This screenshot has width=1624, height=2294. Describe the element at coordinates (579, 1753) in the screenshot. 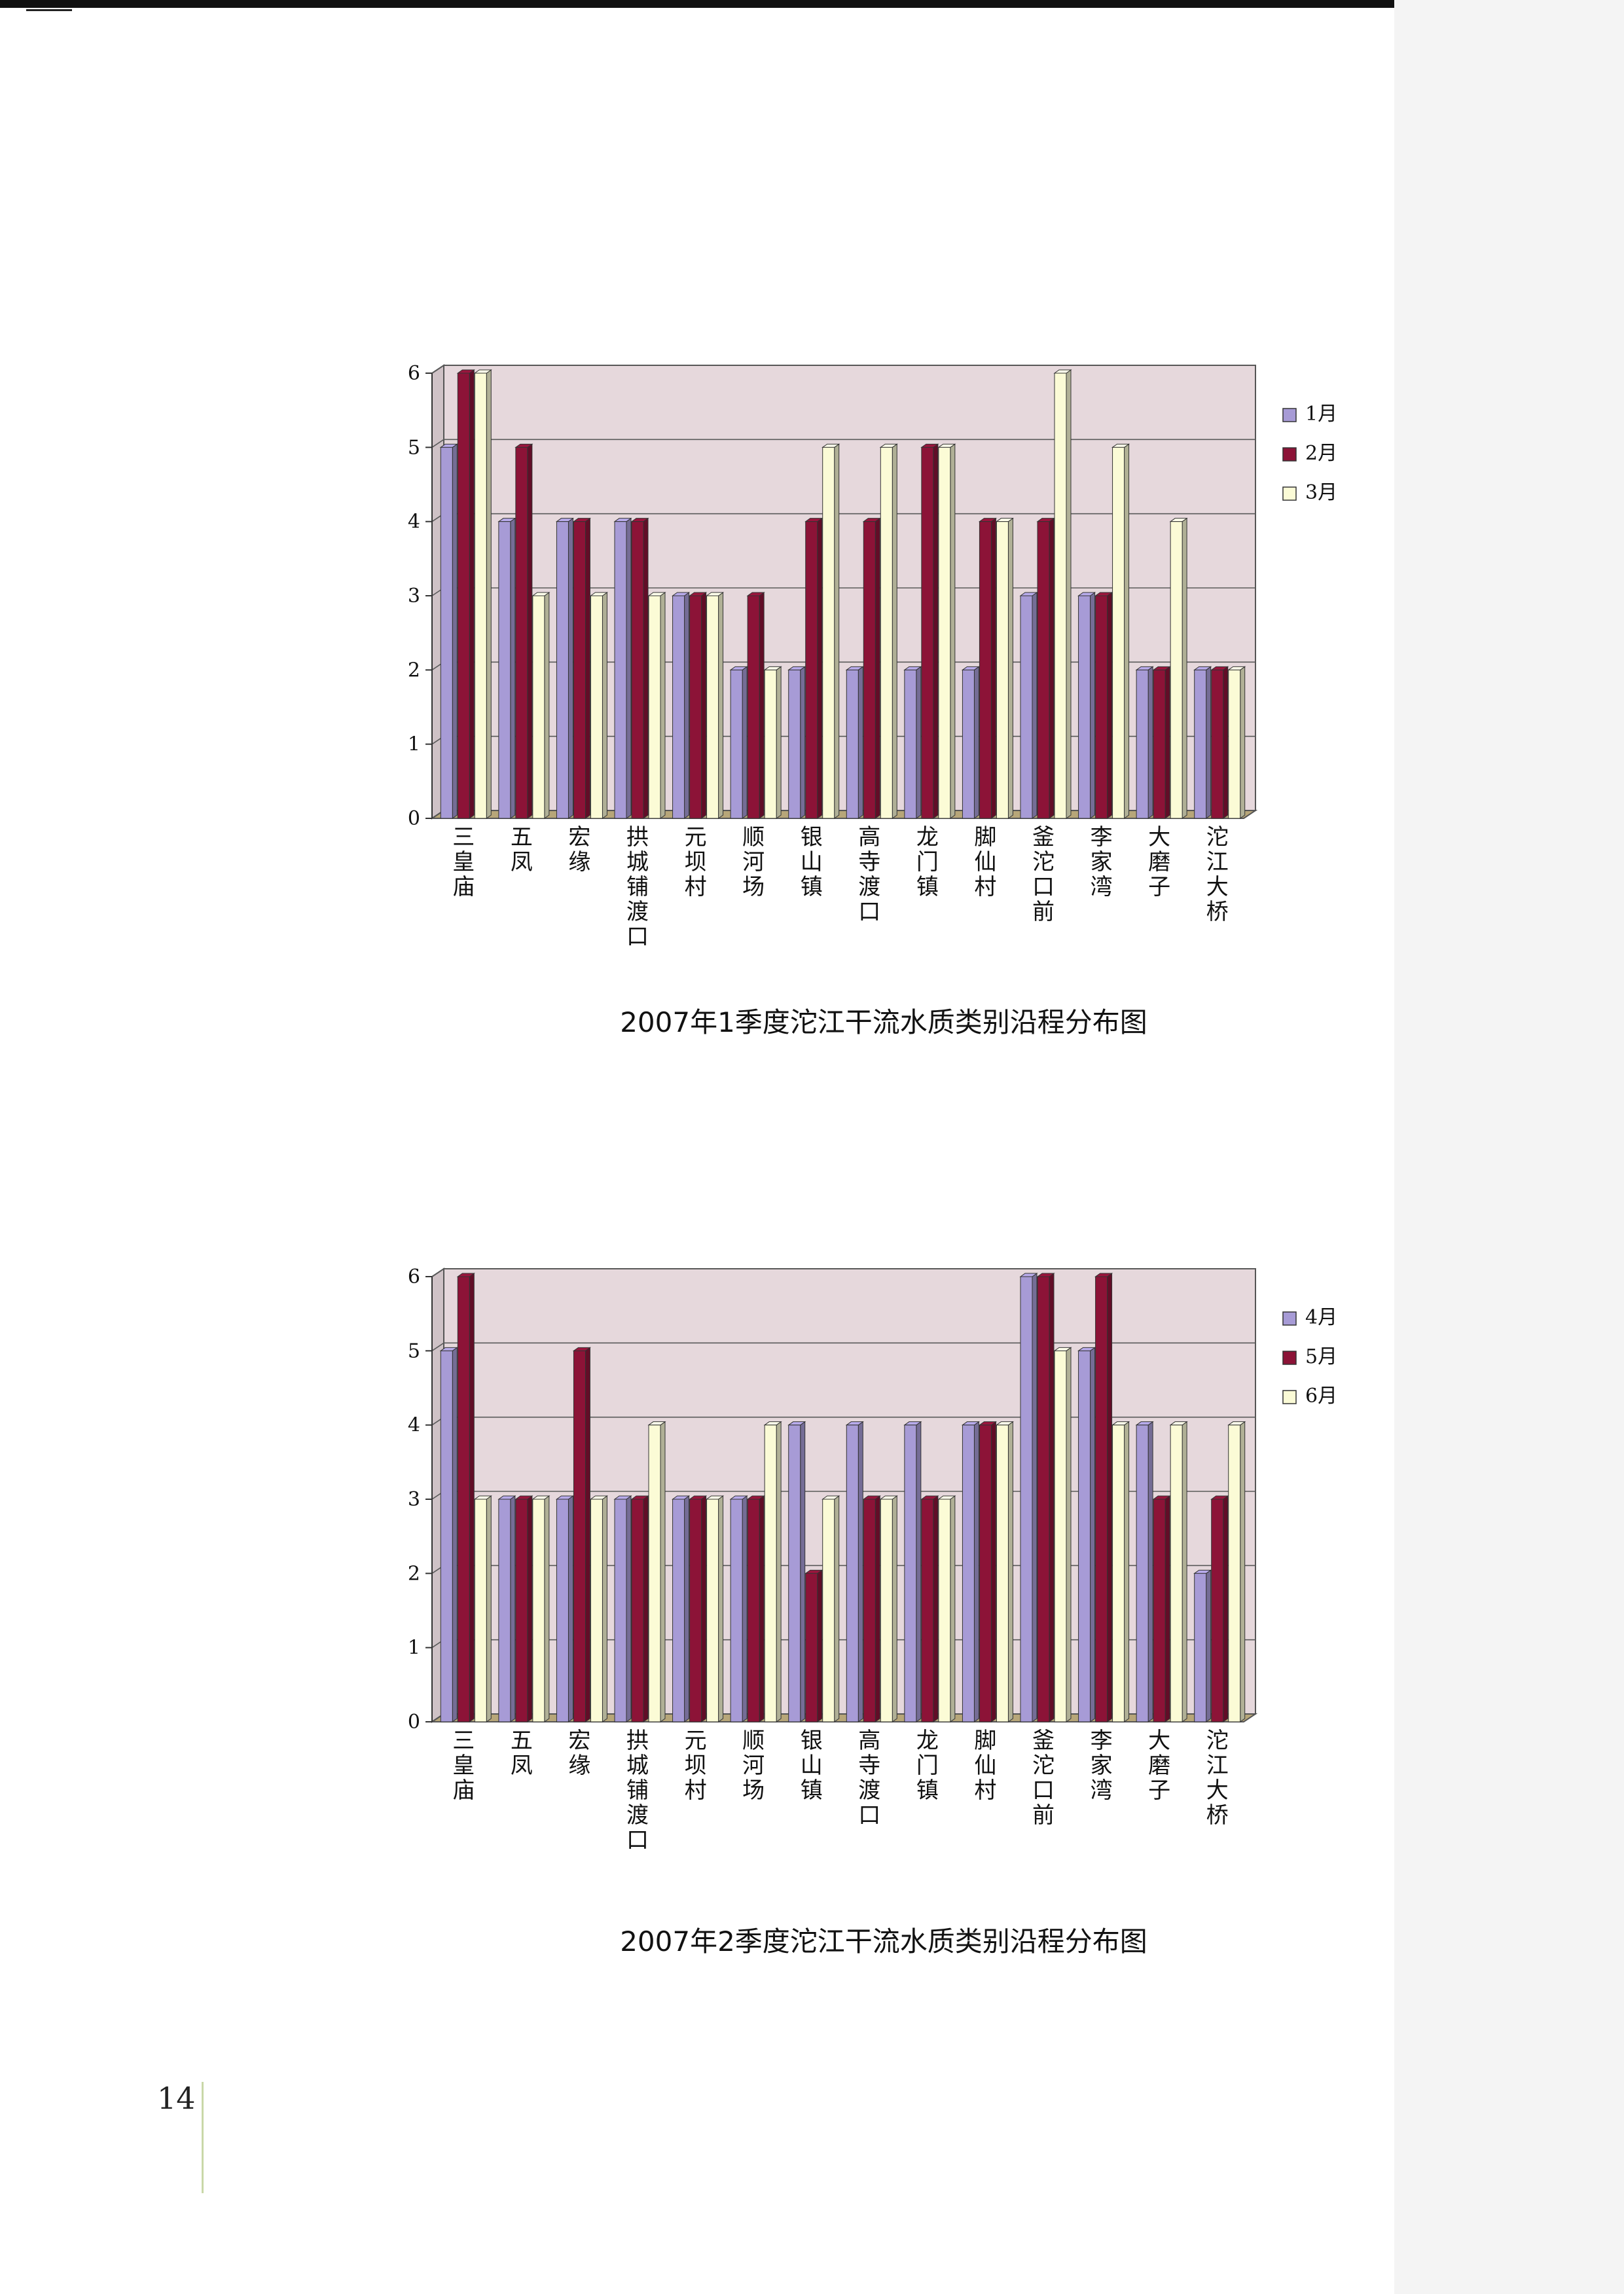

I see `x-tick-label: 宏缘` at that location.